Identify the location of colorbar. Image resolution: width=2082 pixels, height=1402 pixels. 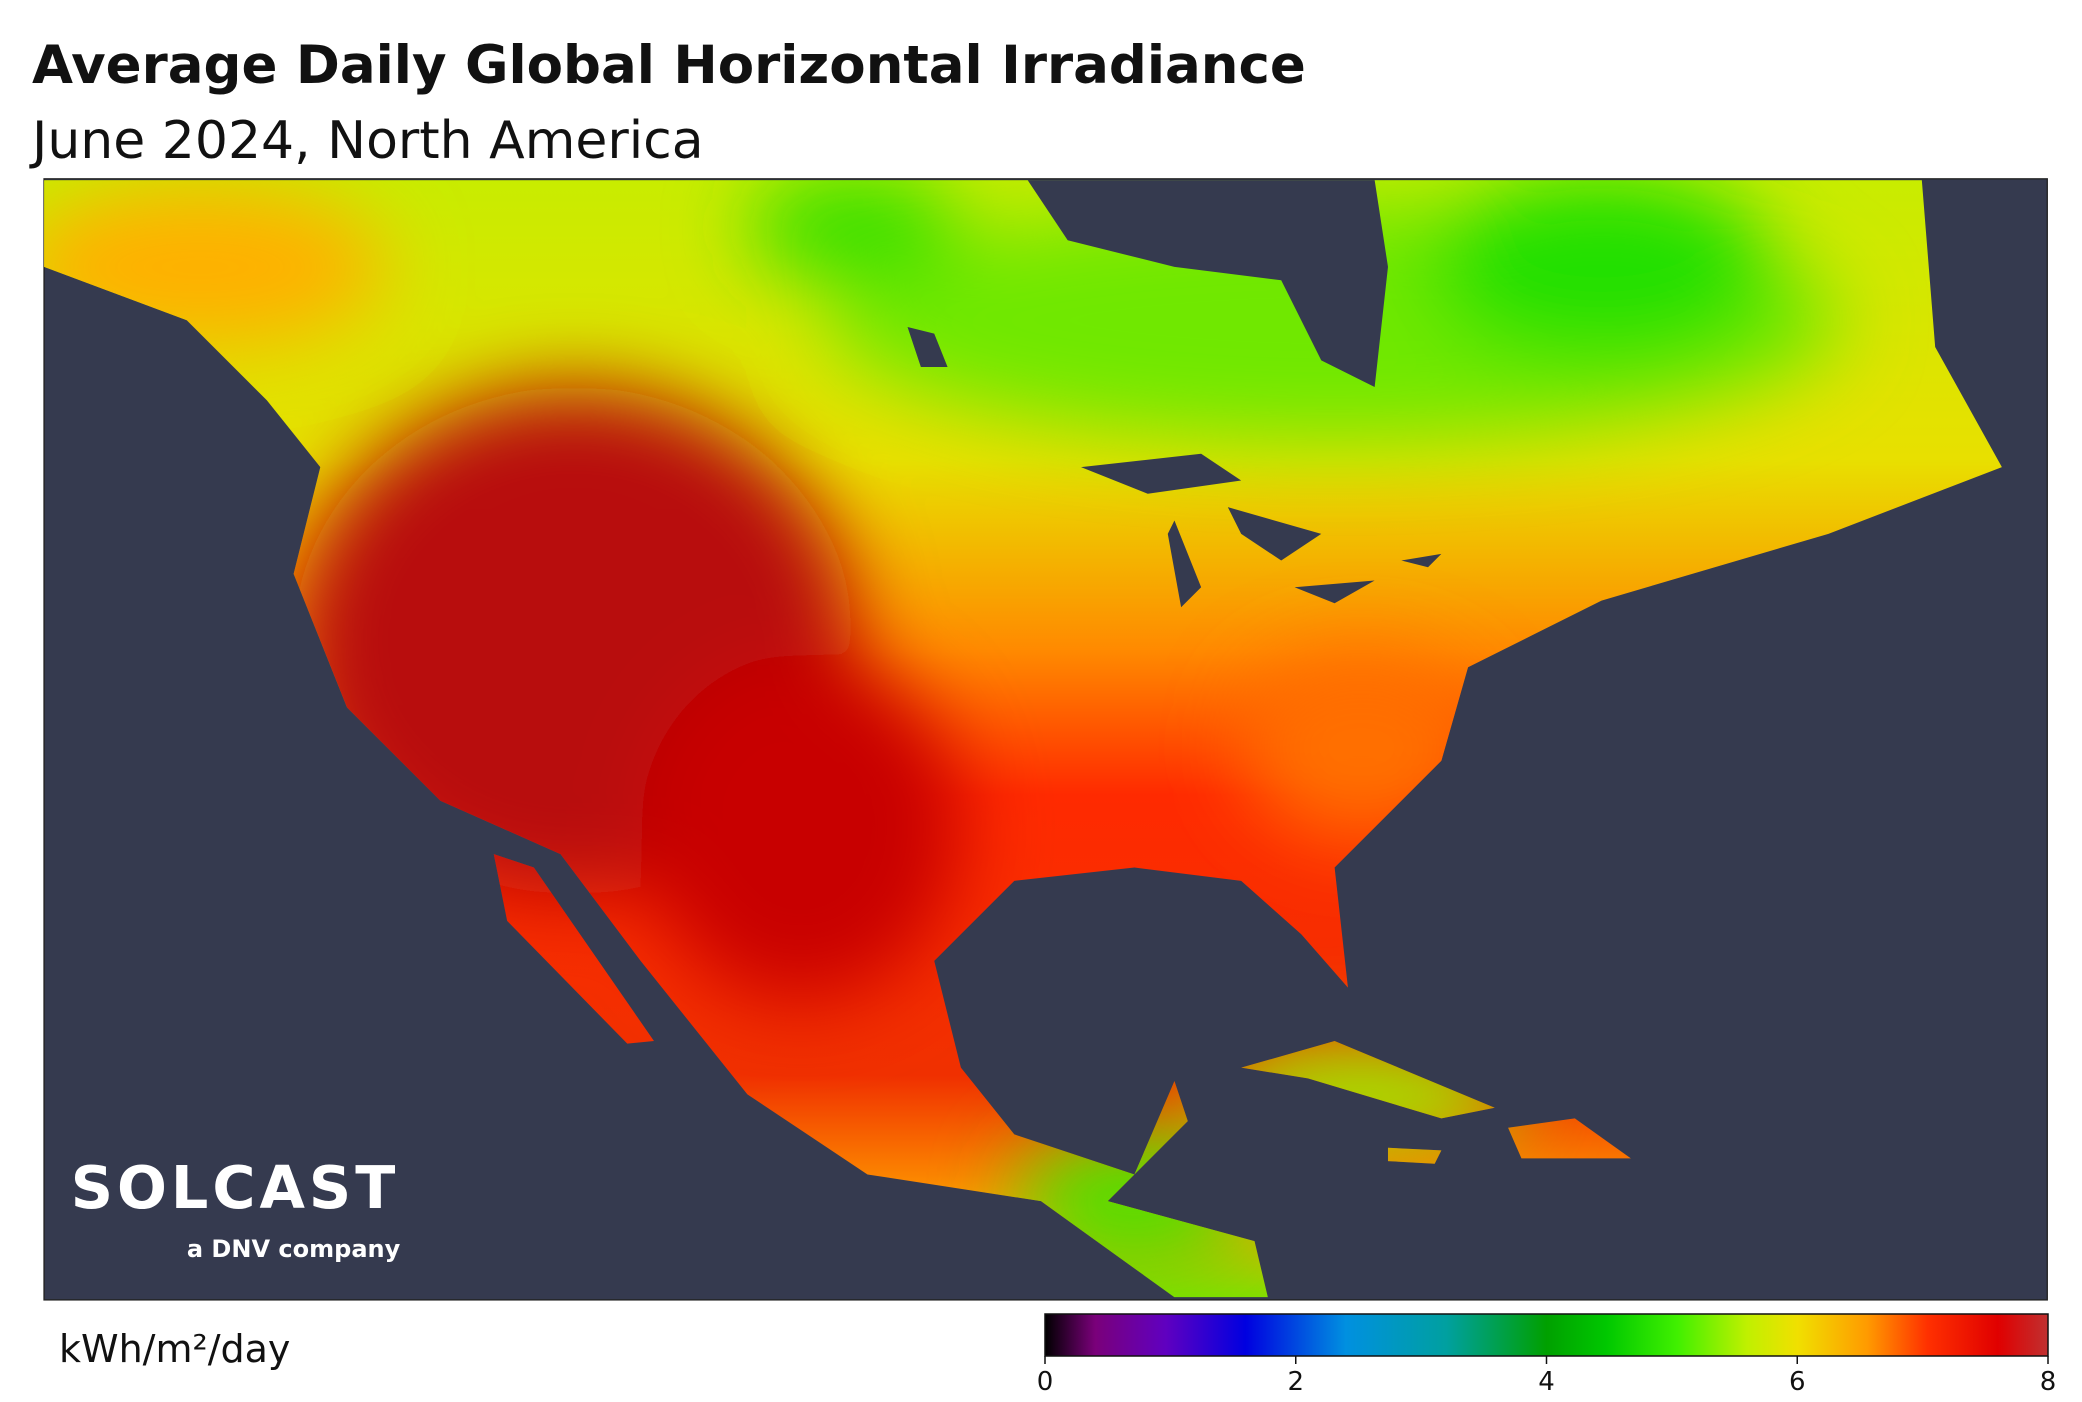
(1546, 1335).